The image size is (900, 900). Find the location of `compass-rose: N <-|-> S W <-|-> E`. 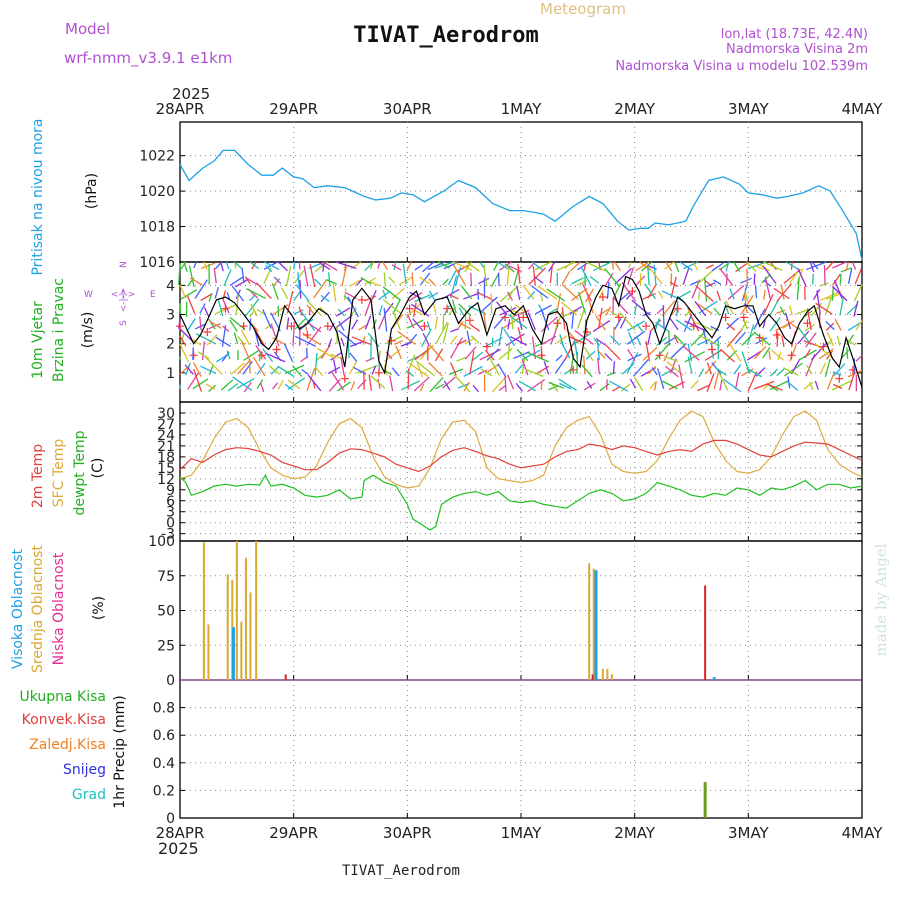

compass-rose: N <-|-> S W <-|-> E is located at coordinates (120, 293).